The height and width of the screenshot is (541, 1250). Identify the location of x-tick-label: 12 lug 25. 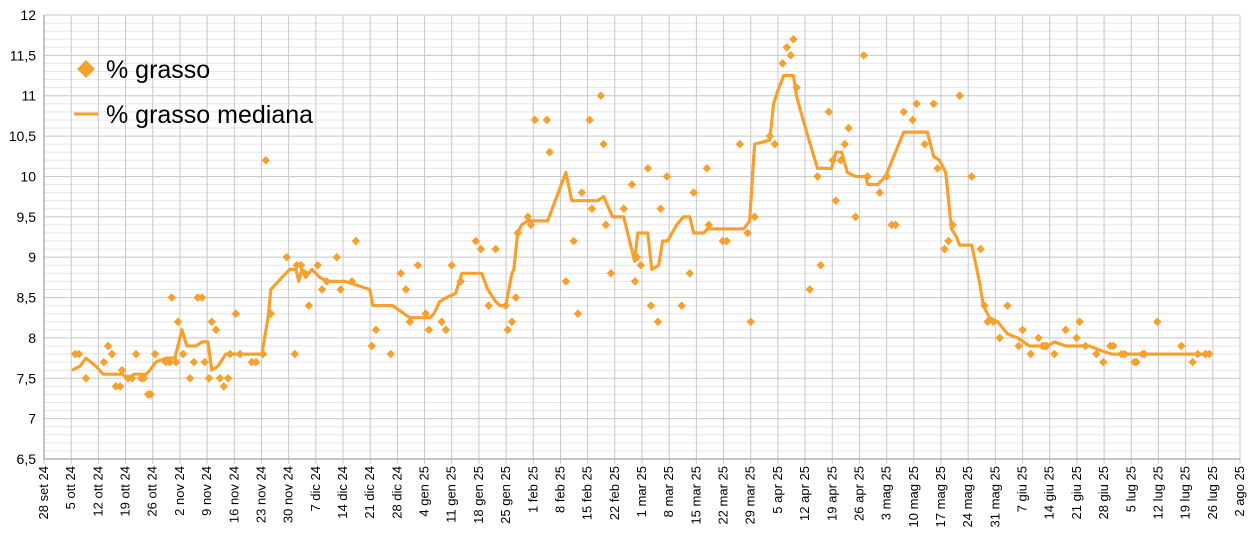
(1157, 493).